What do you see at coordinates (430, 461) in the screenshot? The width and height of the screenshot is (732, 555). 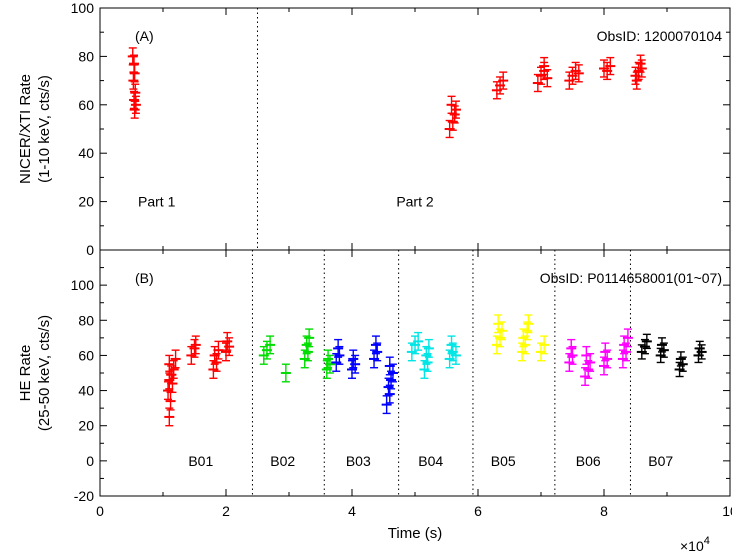 I see `panel-b-segment-label: B04` at bounding box center [430, 461].